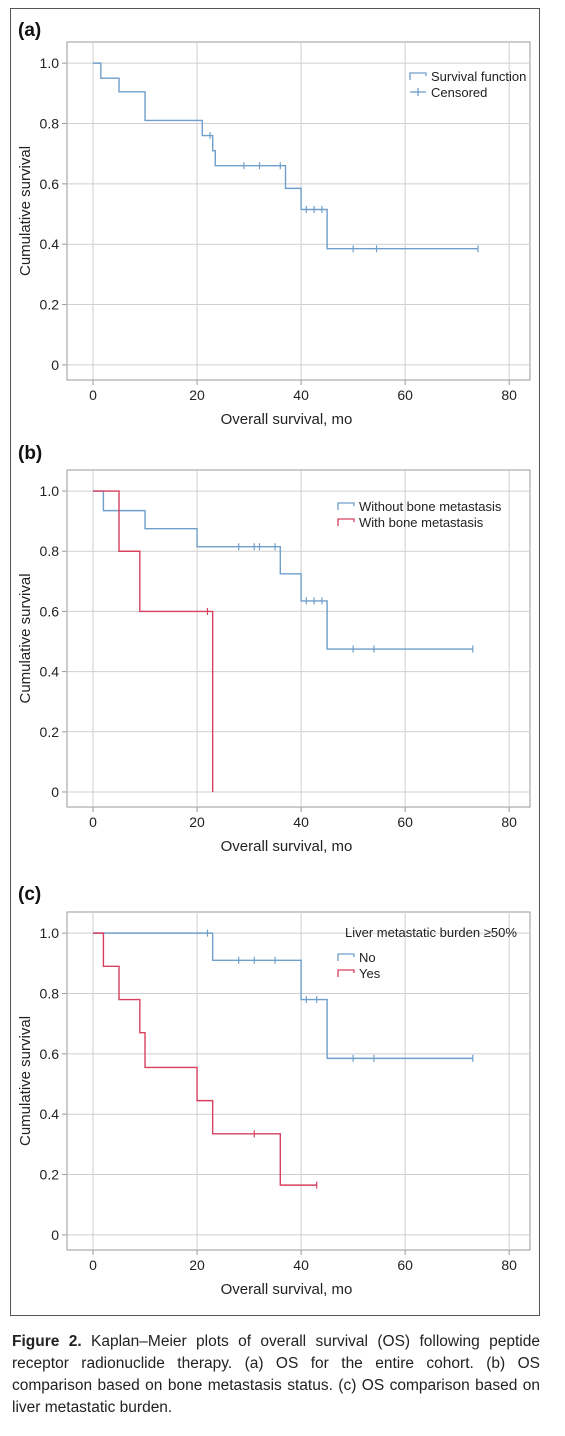 The width and height of the screenshot is (565, 1436). I want to click on legend-entry: Censored, so click(459, 92).